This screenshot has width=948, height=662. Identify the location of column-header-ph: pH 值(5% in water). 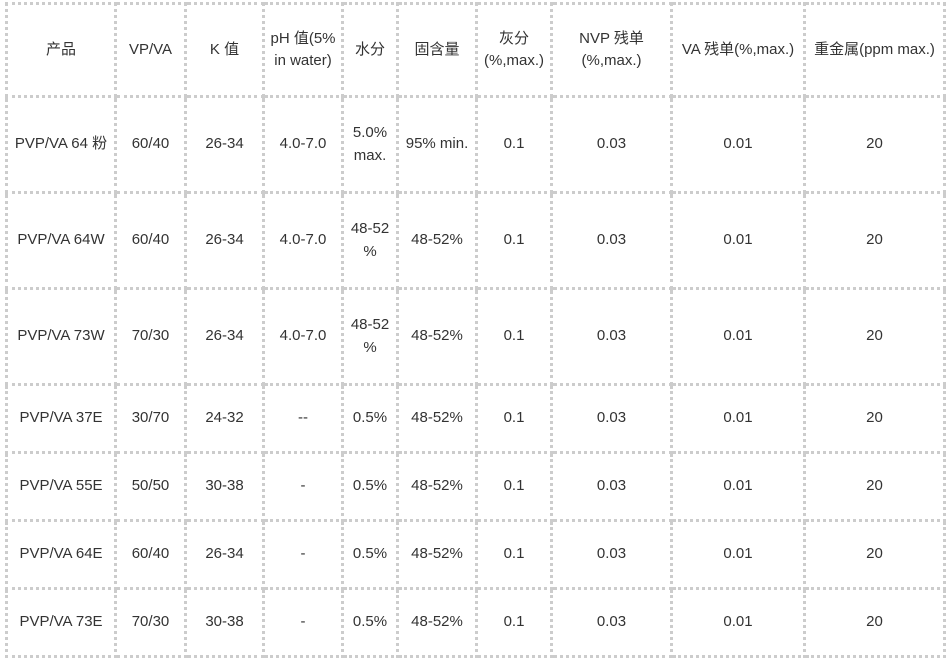
(303, 50).